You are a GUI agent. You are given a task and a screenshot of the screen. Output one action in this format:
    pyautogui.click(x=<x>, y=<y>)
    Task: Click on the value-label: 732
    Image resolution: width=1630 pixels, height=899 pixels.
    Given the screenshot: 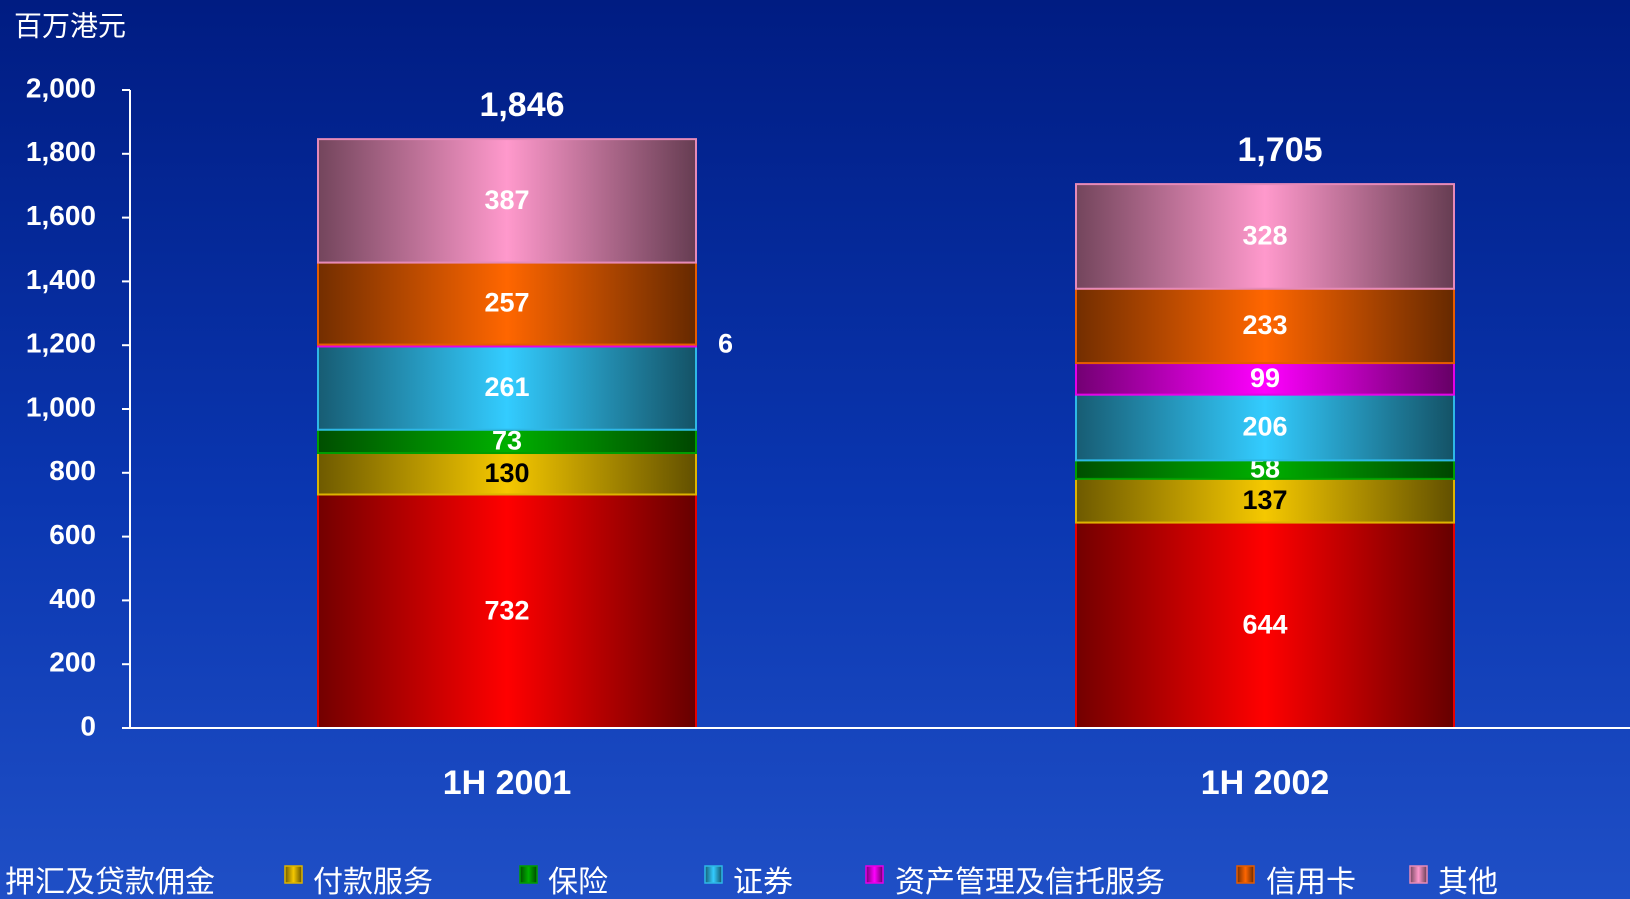 What is the action you would take?
    pyautogui.click(x=506, y=610)
    